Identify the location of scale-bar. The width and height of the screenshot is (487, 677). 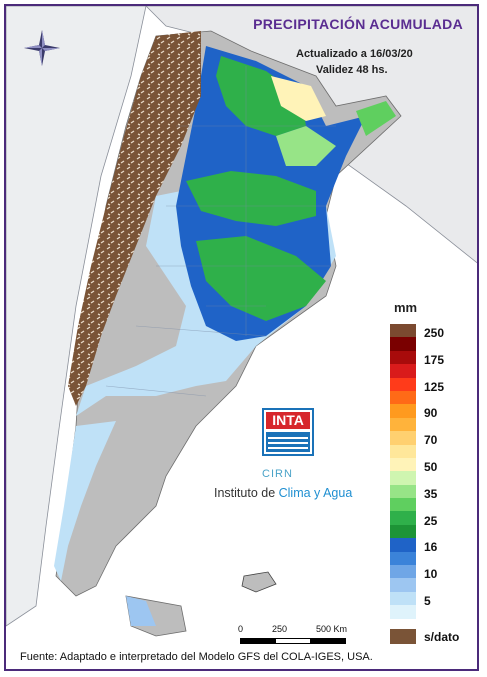
(293, 641).